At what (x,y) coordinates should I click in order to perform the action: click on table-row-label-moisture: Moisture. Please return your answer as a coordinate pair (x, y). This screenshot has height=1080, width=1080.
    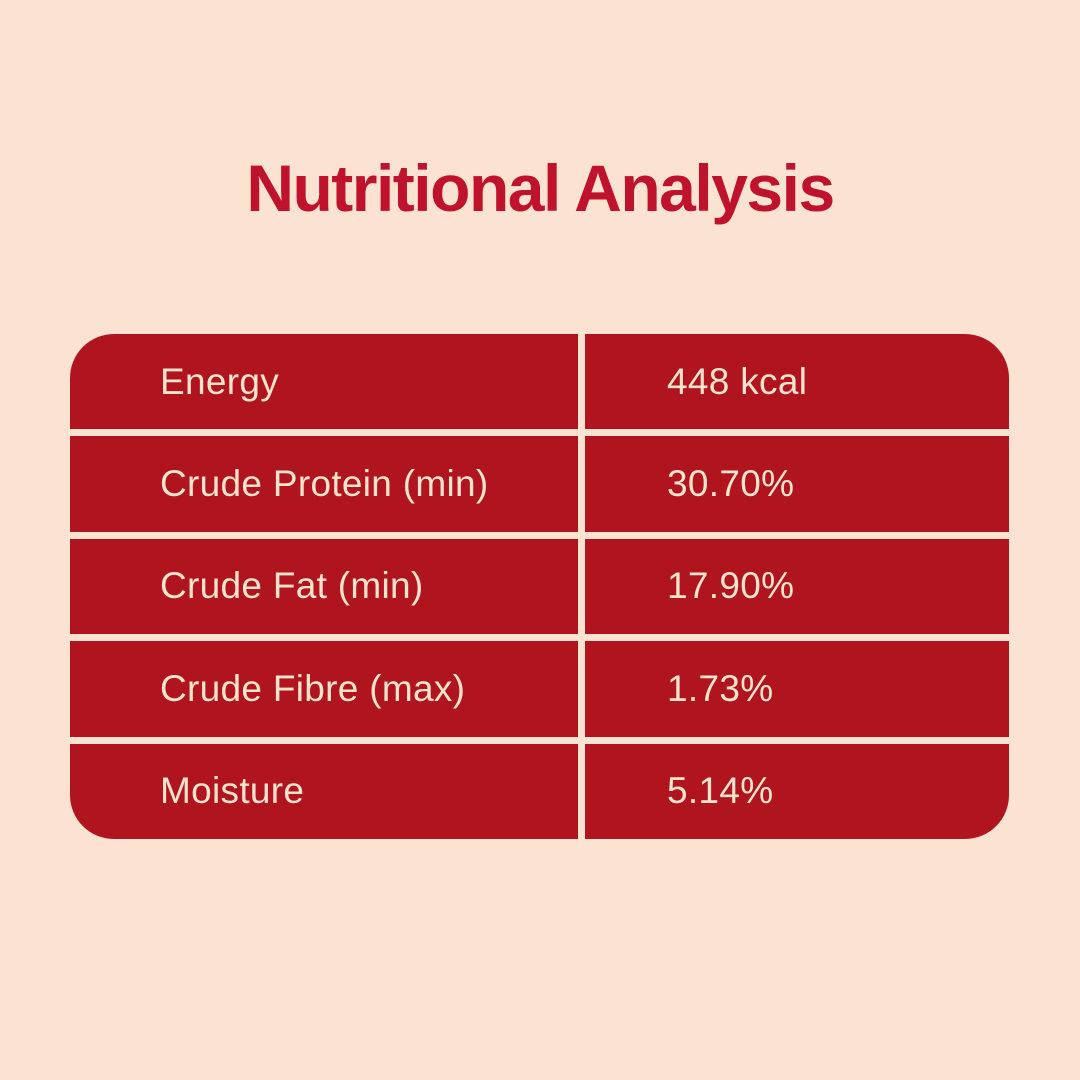
    Looking at the image, I should click on (324, 791).